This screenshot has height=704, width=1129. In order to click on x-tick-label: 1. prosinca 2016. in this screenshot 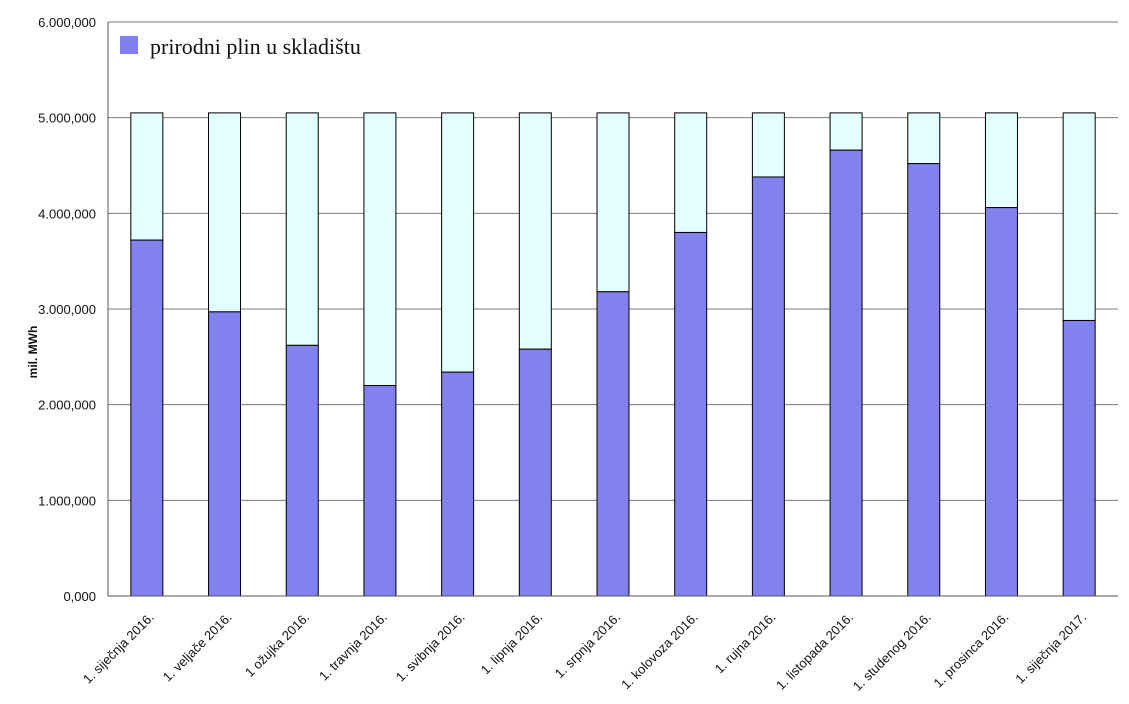, I will do `click(970, 650)`.